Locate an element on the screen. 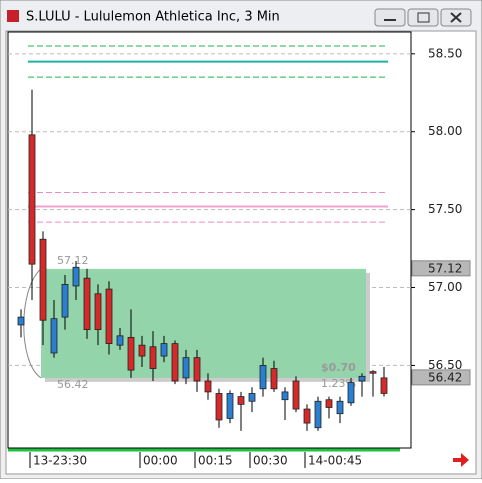 The image size is (482, 483). price-tag-label: 57.12 is located at coordinates (445, 268).